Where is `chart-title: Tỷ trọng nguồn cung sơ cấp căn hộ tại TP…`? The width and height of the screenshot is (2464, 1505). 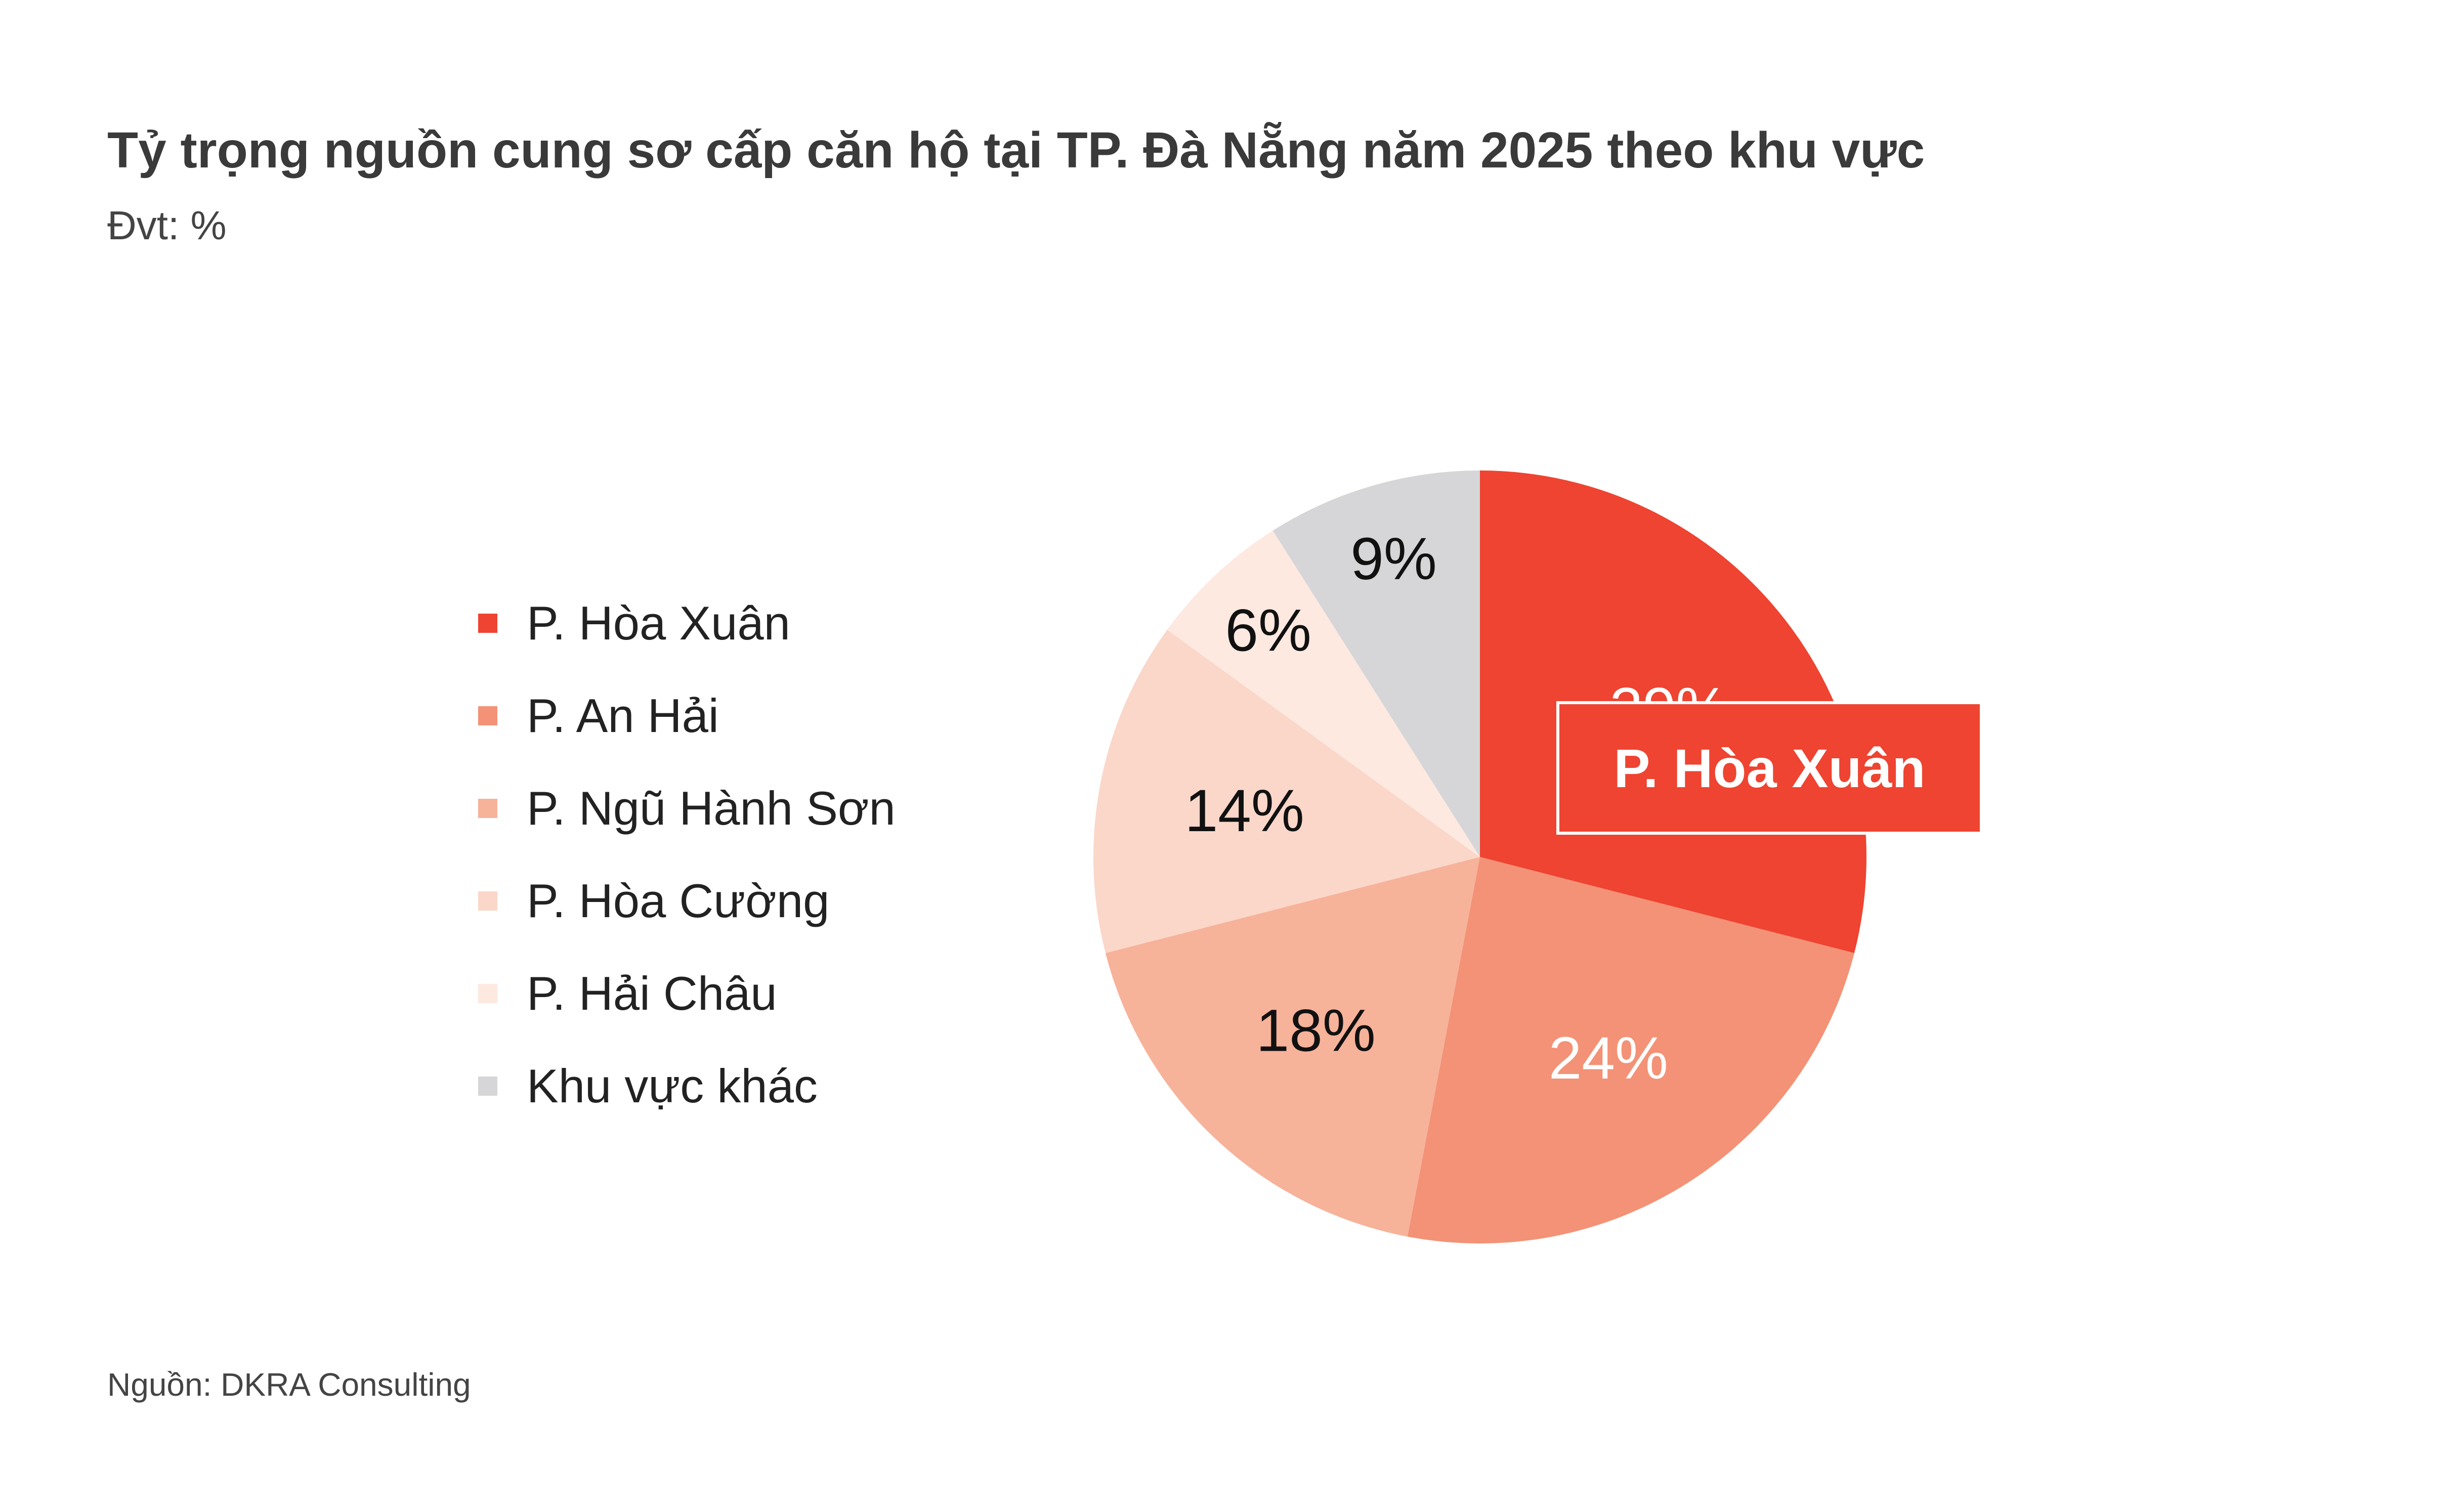 chart-title: Tỷ trọng nguồn cung sơ cấp căn hộ tại TP… is located at coordinates (1016, 150).